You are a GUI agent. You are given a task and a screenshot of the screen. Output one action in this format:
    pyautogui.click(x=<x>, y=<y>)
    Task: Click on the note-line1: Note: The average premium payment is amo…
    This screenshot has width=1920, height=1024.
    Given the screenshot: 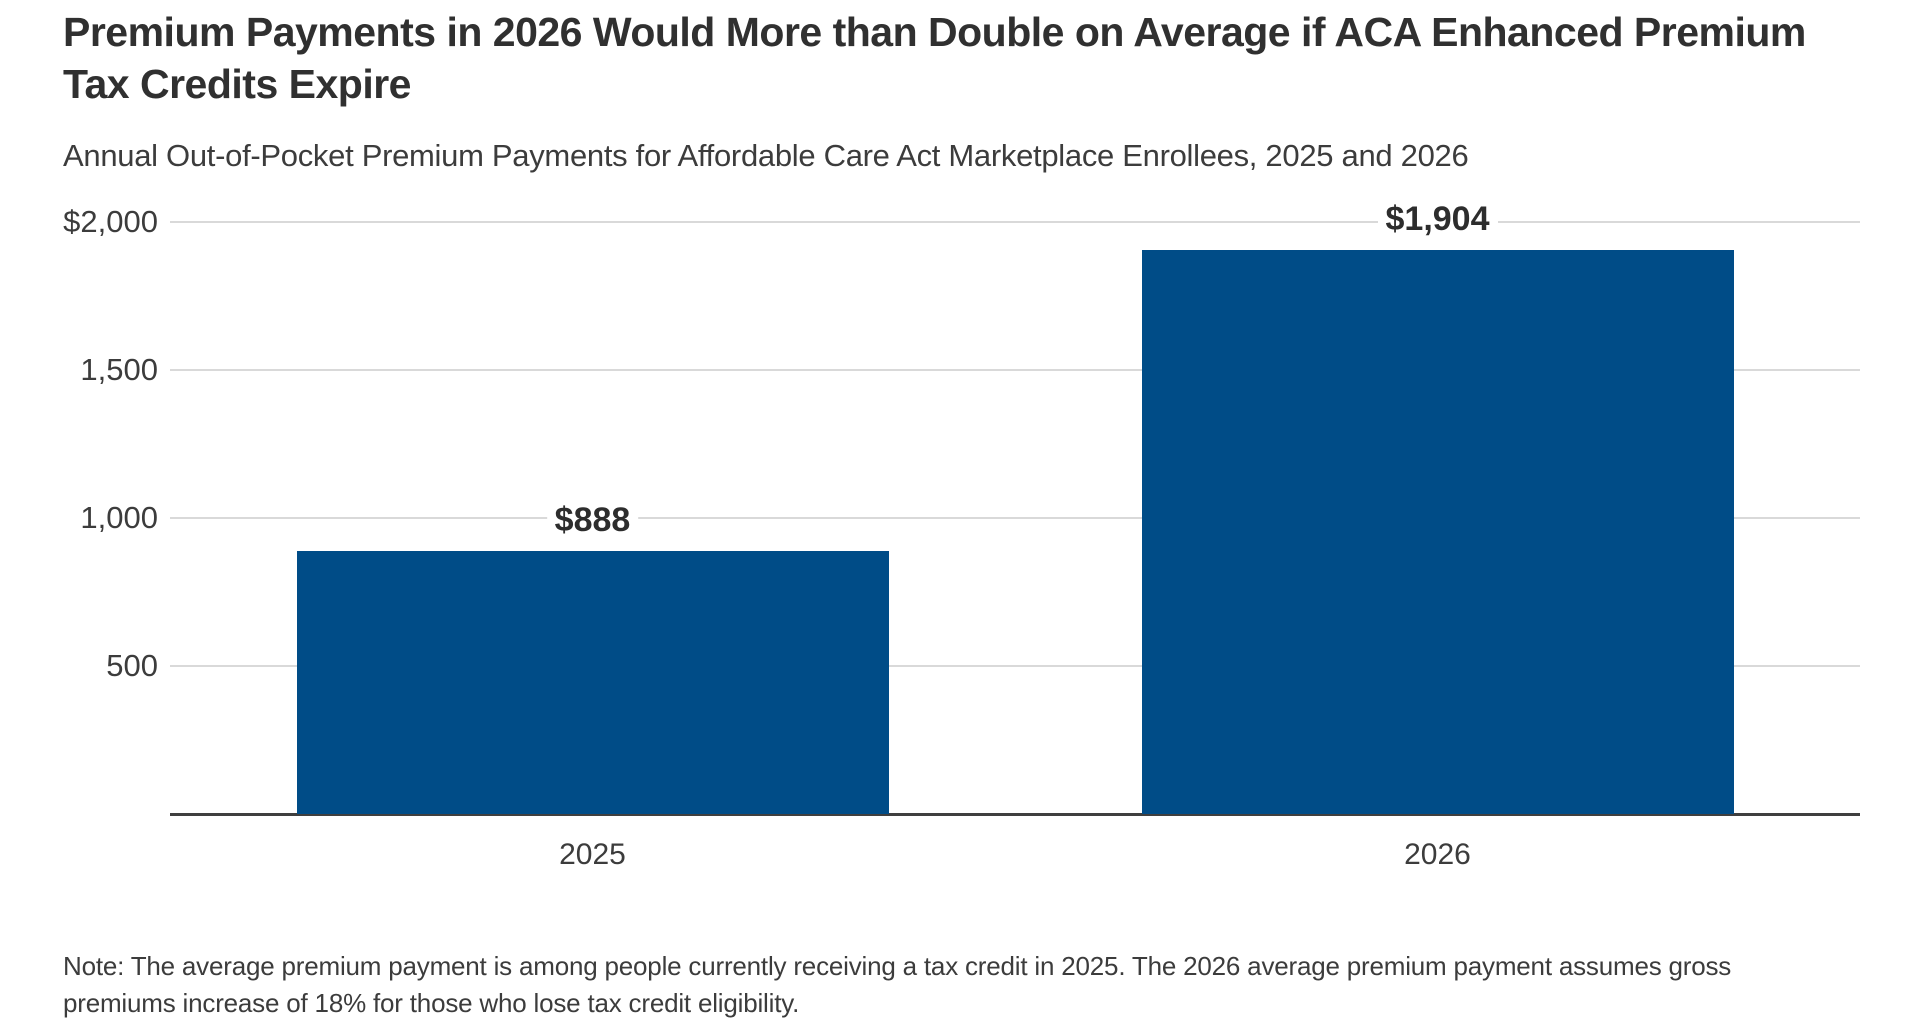 What is the action you would take?
    pyautogui.click(x=897, y=966)
    